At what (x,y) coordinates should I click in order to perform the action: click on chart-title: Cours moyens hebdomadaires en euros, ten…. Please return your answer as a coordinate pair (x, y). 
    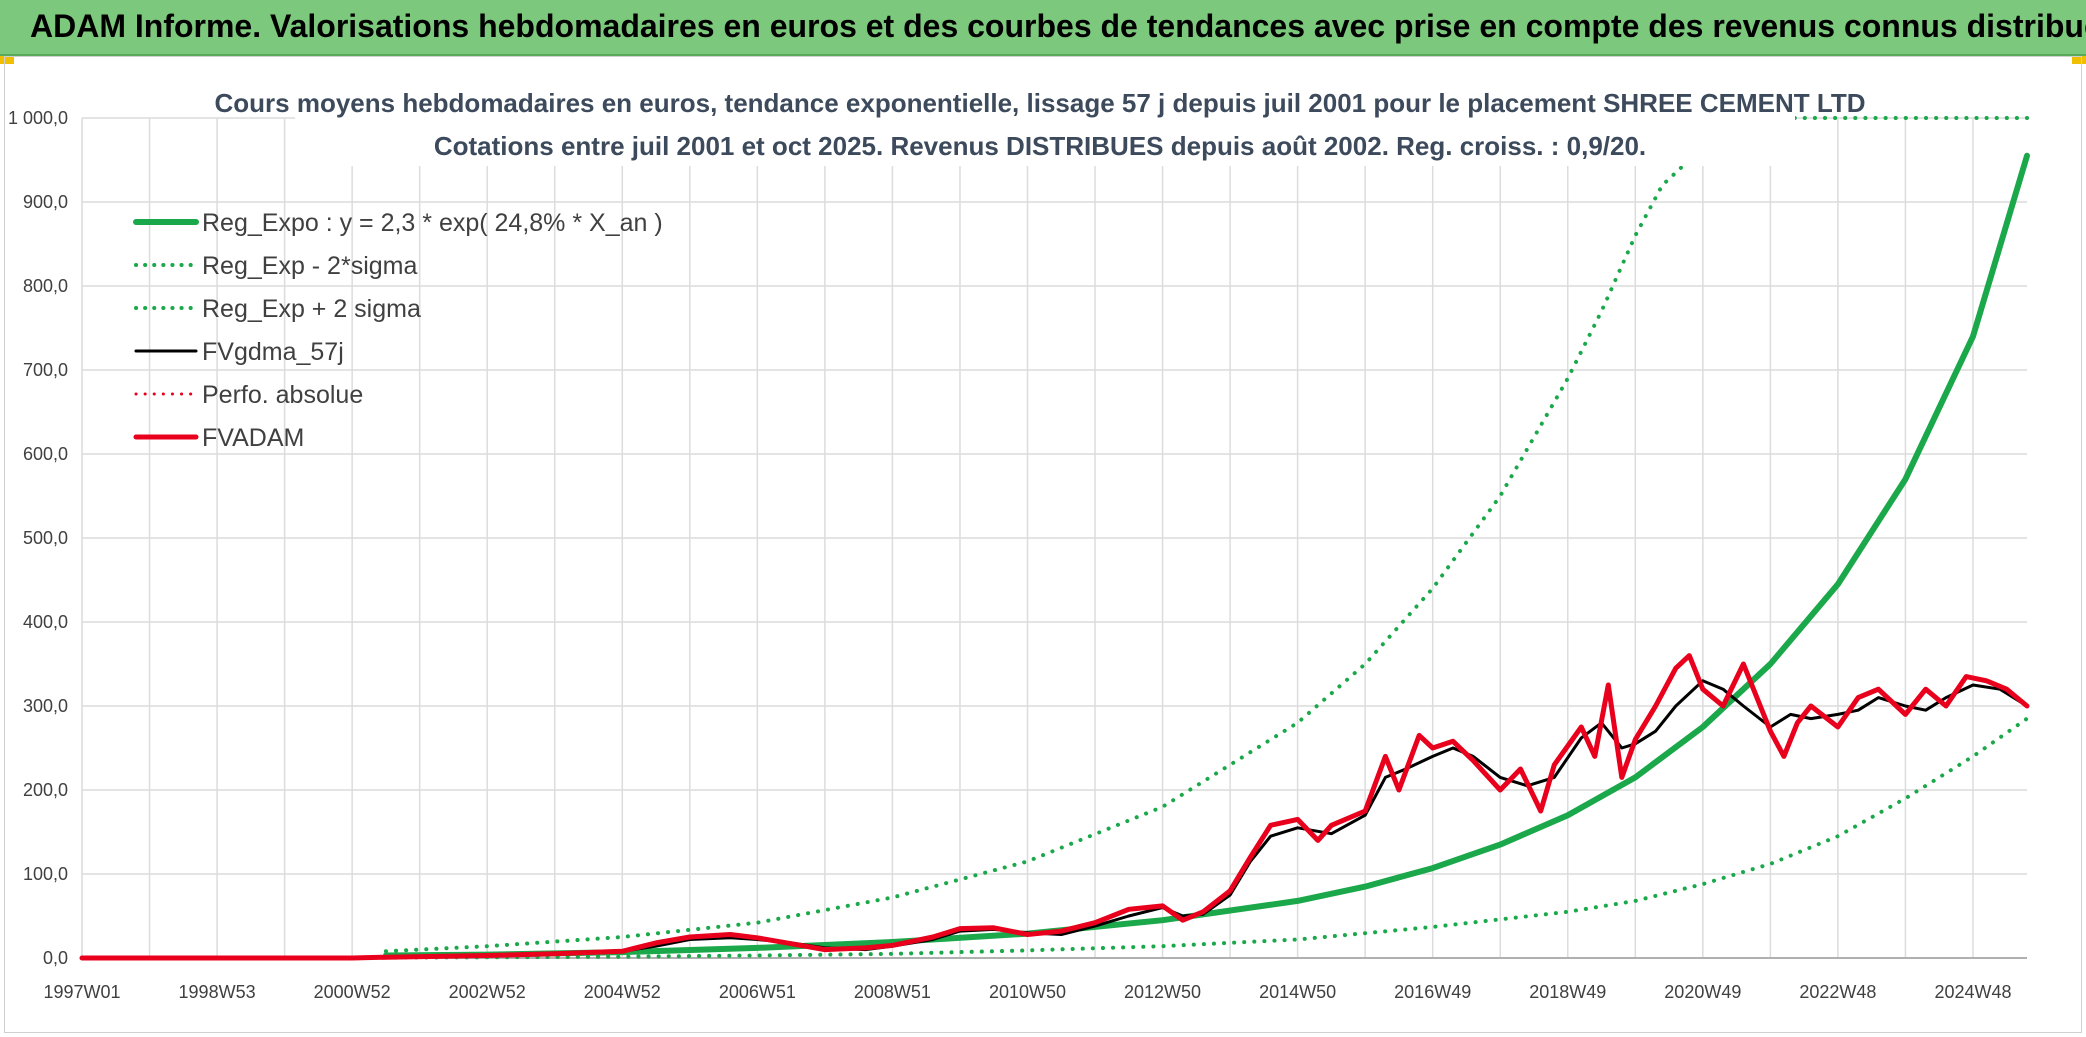
    Looking at the image, I should click on (1040, 103).